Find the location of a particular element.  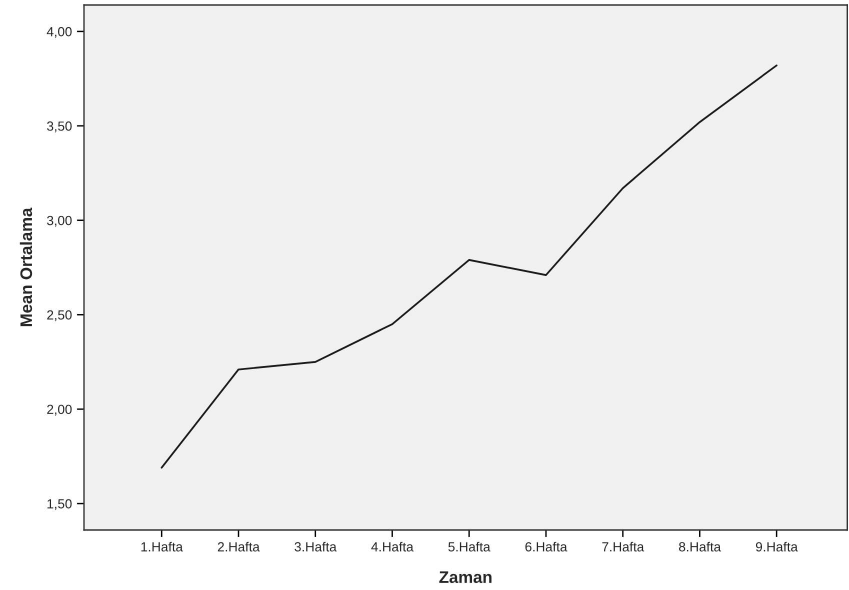

x-tick-label: 2.Hafta is located at coordinates (239, 547).